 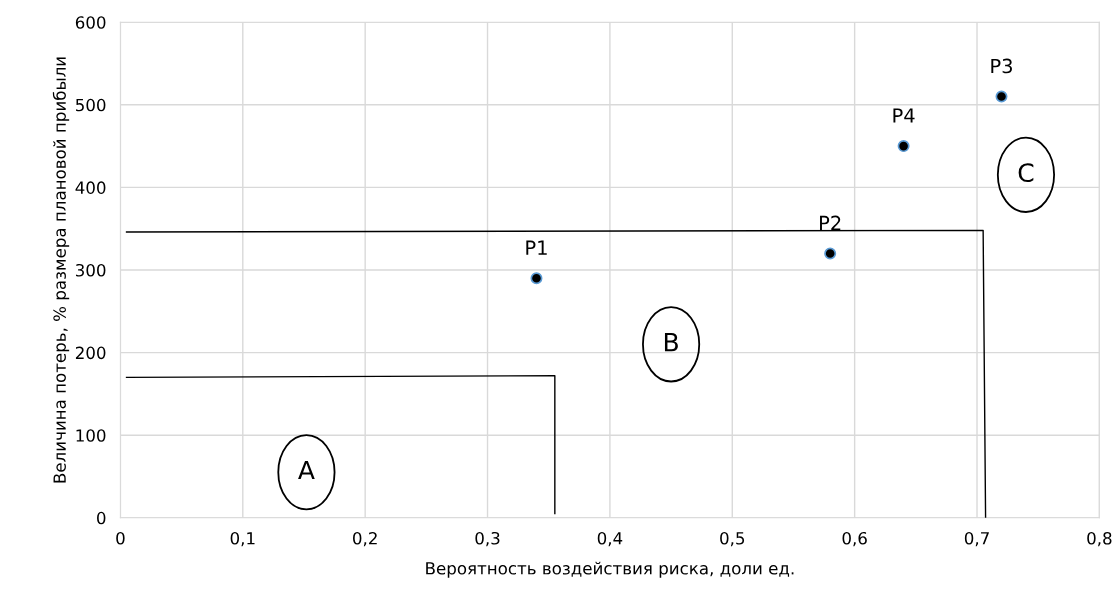 What do you see at coordinates (120, 538) in the screenshot?
I see `x-tick-label: 0` at bounding box center [120, 538].